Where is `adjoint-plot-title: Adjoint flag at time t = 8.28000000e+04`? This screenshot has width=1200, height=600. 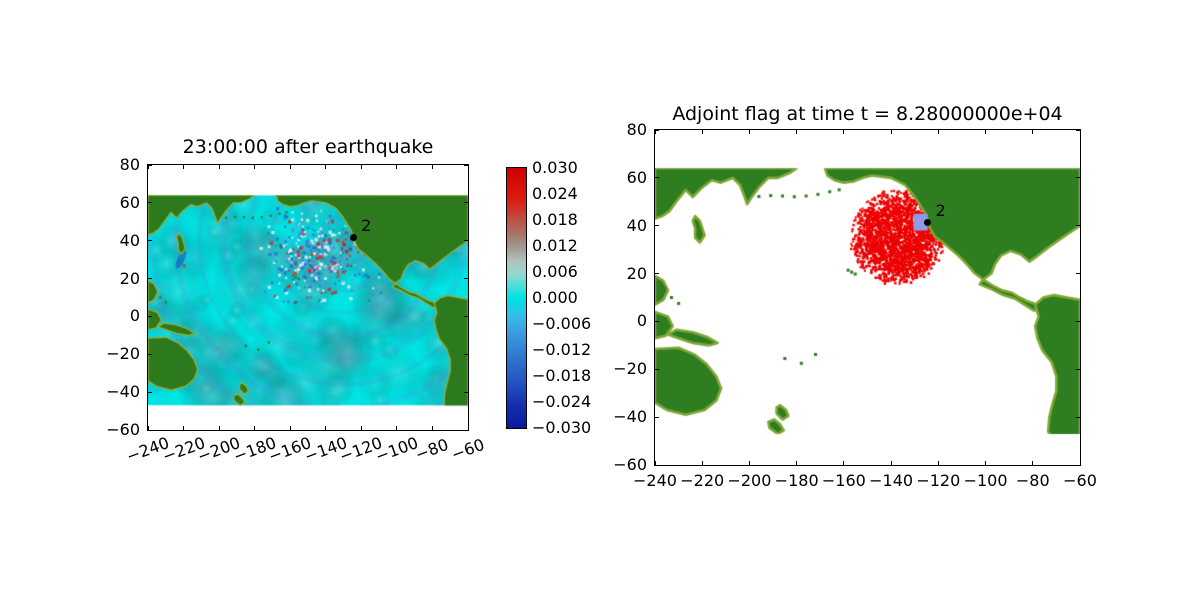 adjoint-plot-title: Adjoint flag at time t = 8.28000000e+04 is located at coordinates (867, 114).